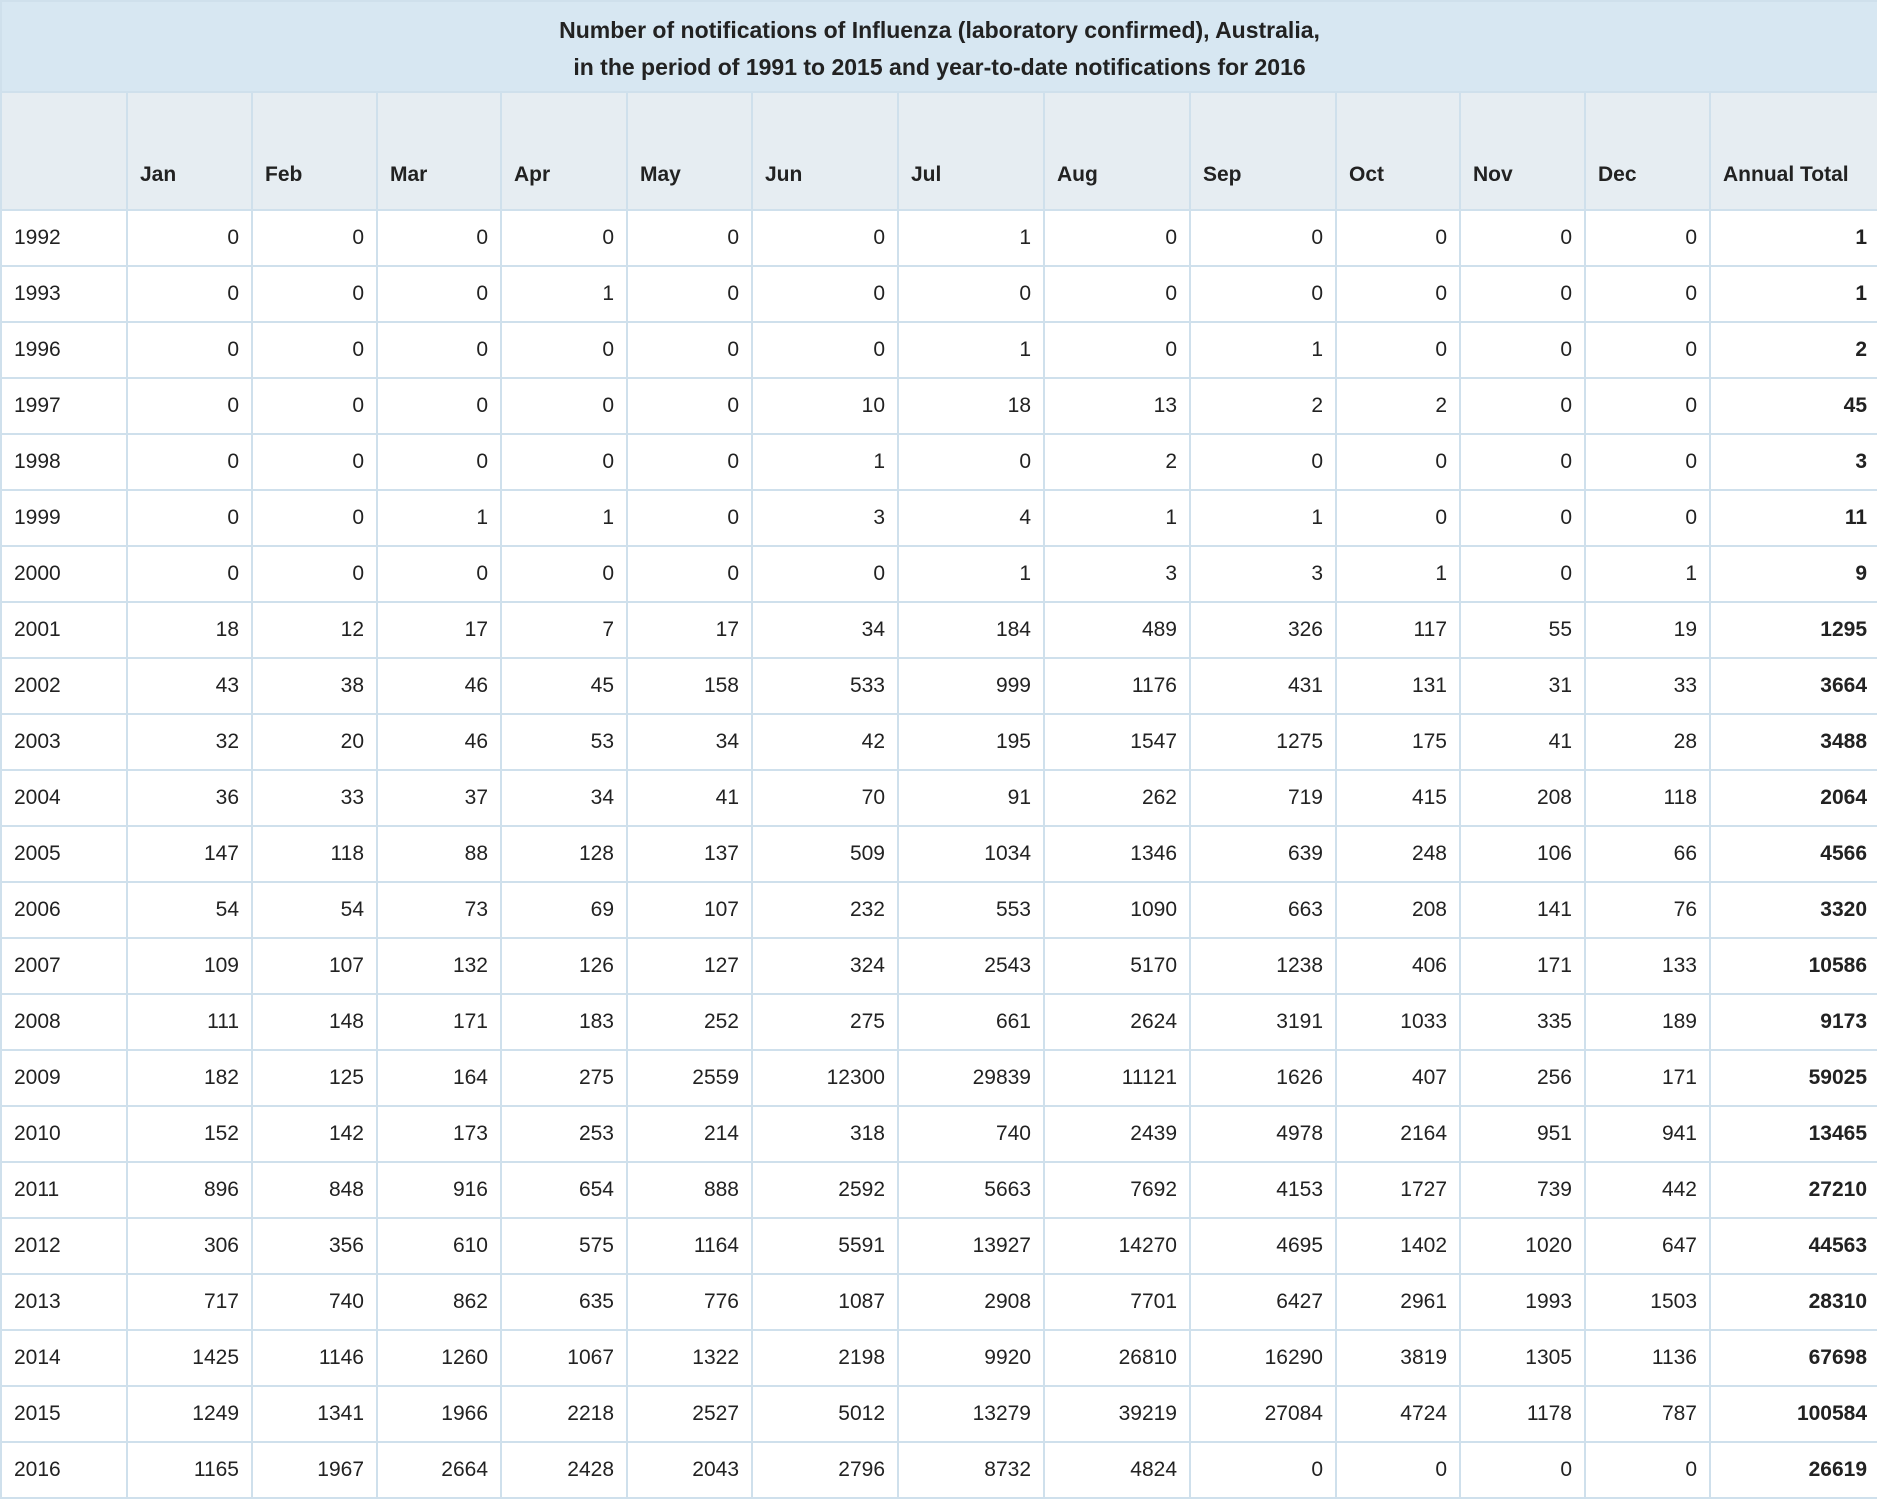  I want to click on month-cell: 406, so click(1398, 966).